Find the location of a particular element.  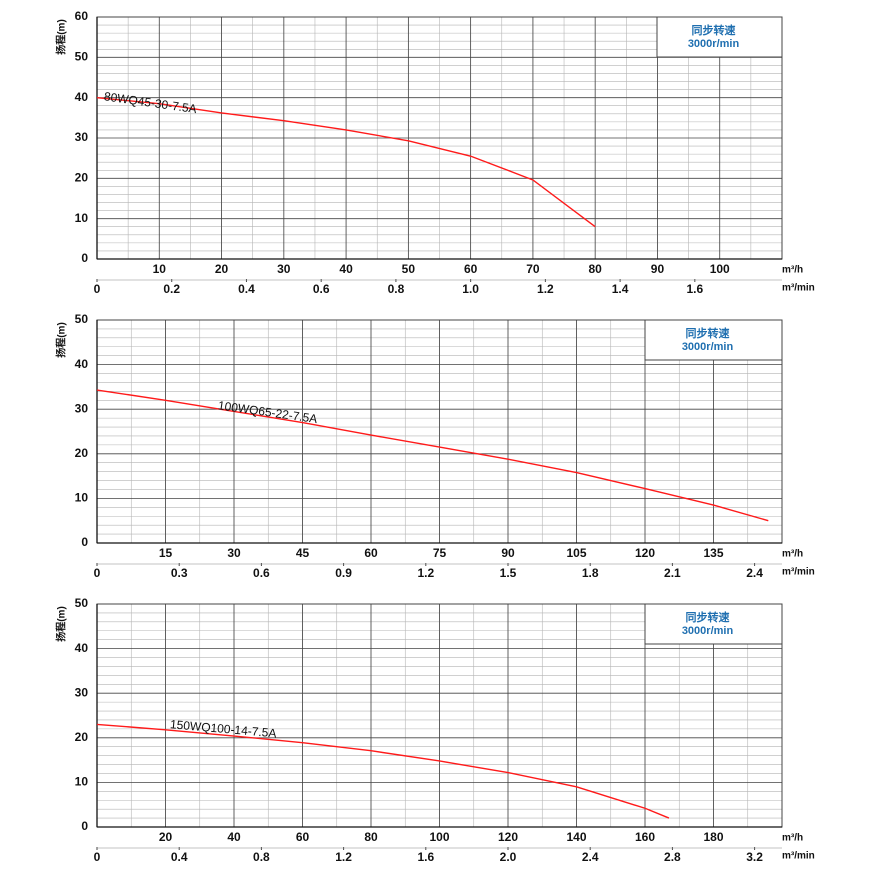

x-tick-label: 135 is located at coordinates (713, 553).